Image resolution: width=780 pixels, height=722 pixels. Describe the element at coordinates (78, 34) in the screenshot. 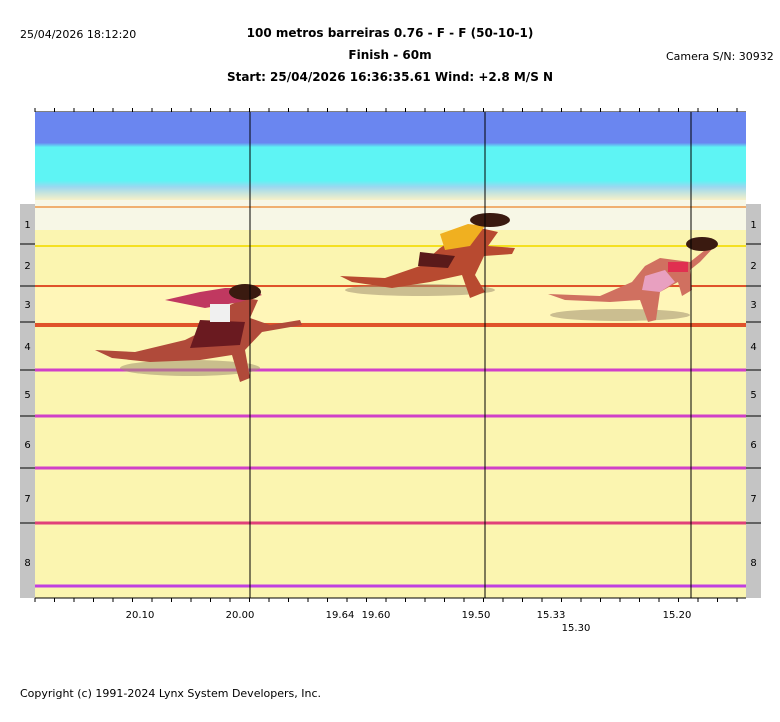

I see `capture-datetime: 25/04/2026 18:12:20` at that location.